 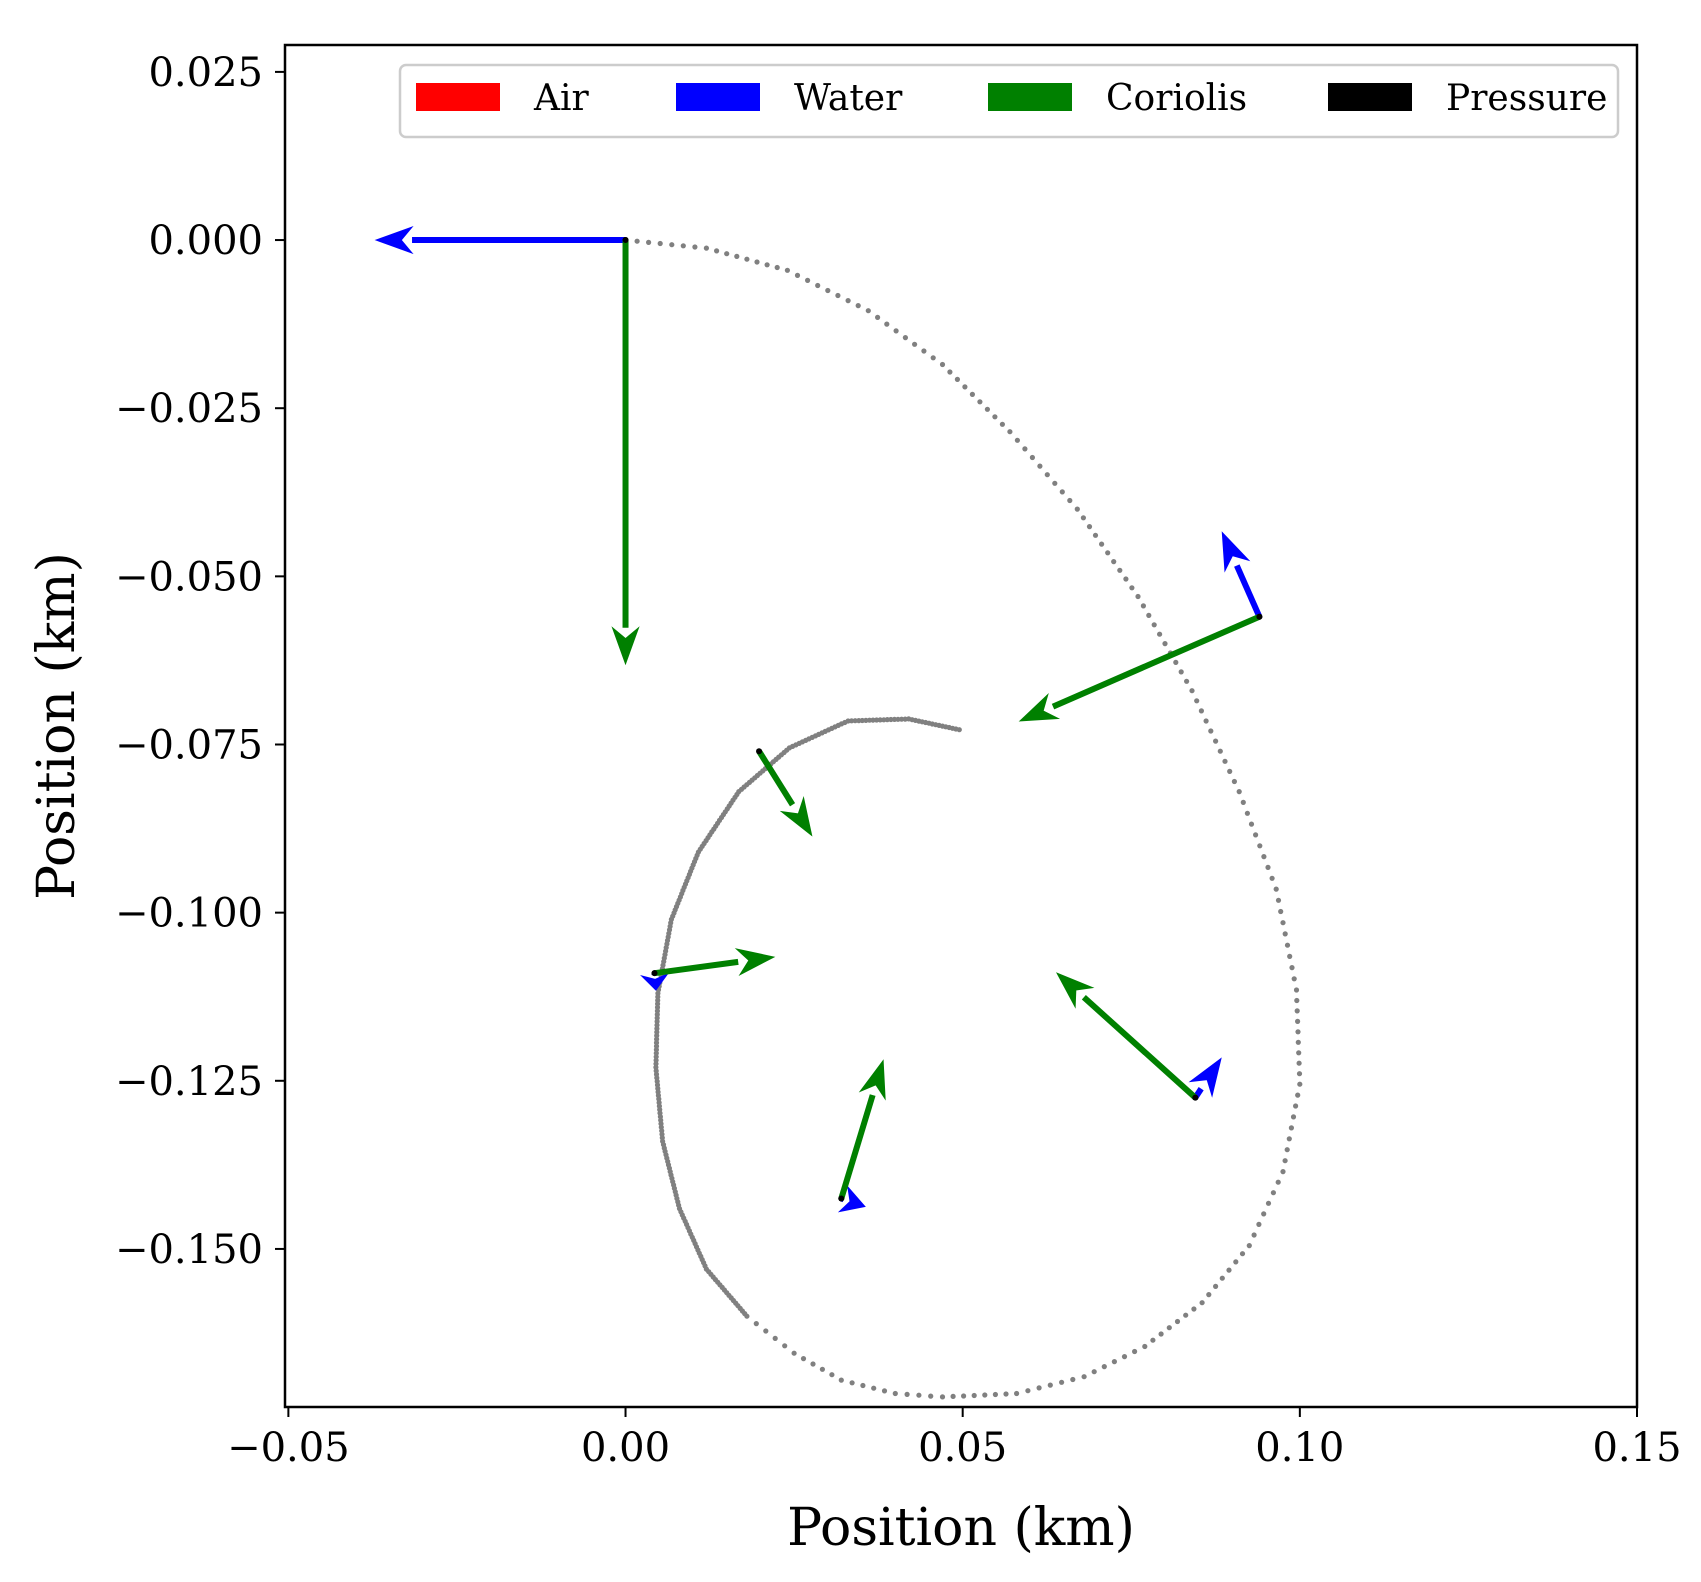 I want to click on x-tick-label: 0.05, so click(x=962, y=1448).